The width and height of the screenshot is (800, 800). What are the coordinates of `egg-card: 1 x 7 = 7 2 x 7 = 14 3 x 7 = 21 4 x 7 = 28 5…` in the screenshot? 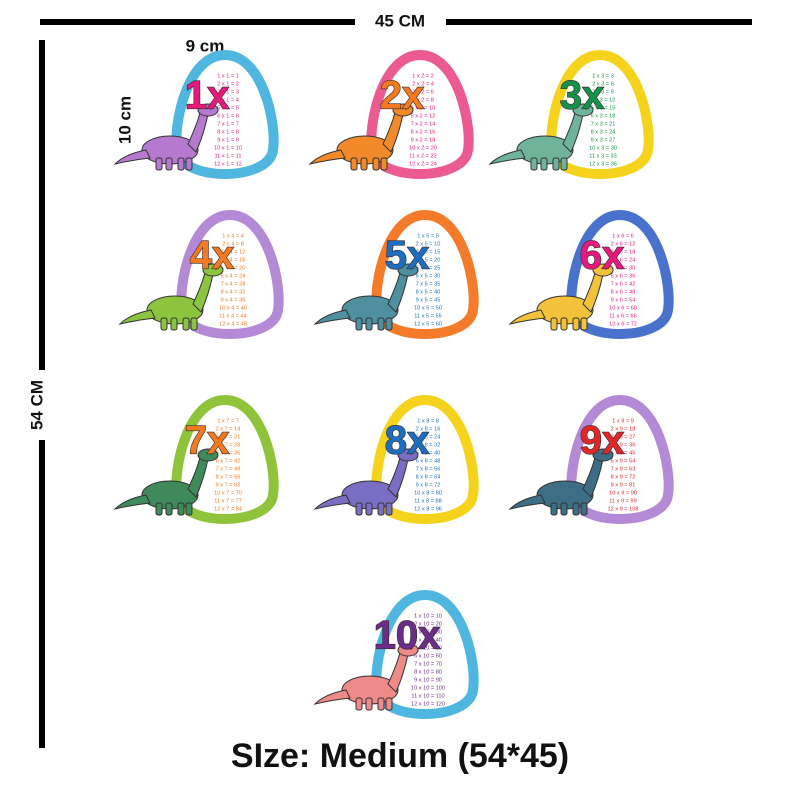 It's located at (196, 459).